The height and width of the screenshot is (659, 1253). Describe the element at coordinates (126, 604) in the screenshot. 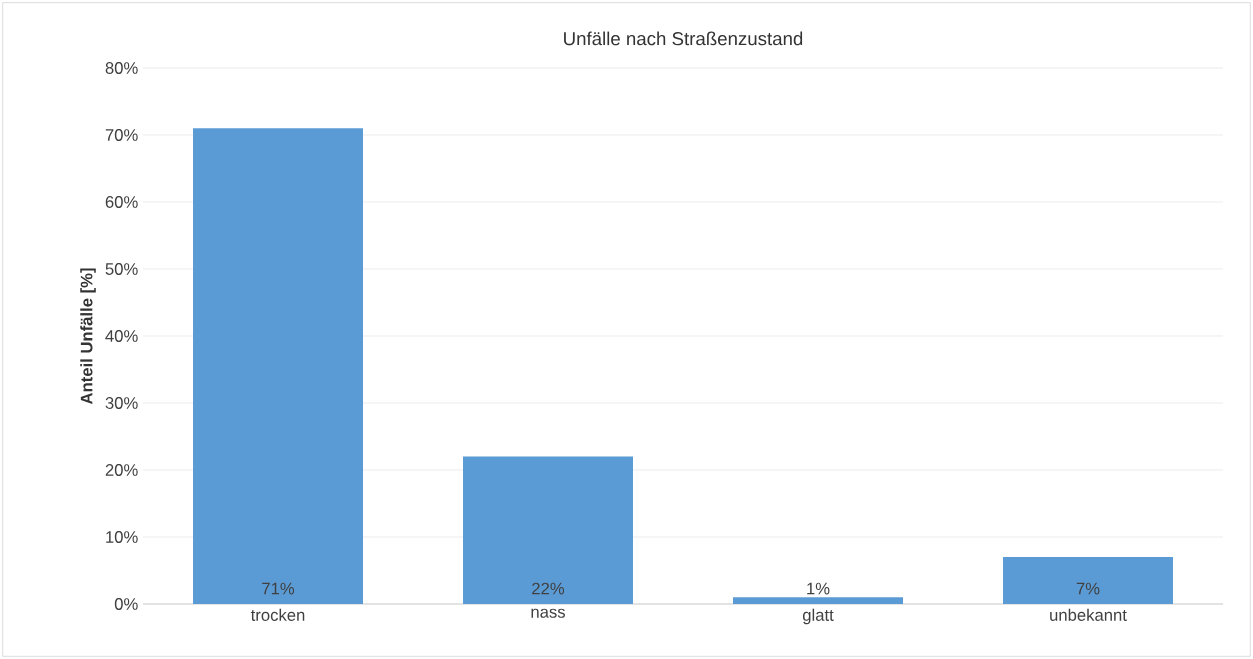

I see `y-tick-label: 0%` at that location.